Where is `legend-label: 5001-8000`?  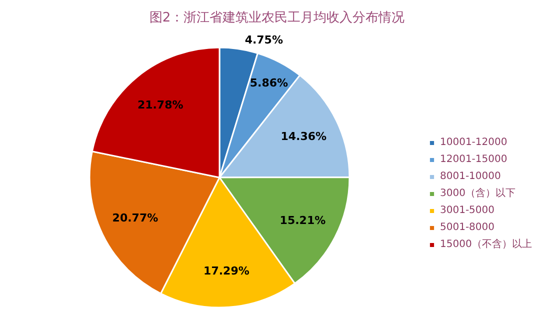
legend-label: 5001-8000 is located at coordinates (467, 227).